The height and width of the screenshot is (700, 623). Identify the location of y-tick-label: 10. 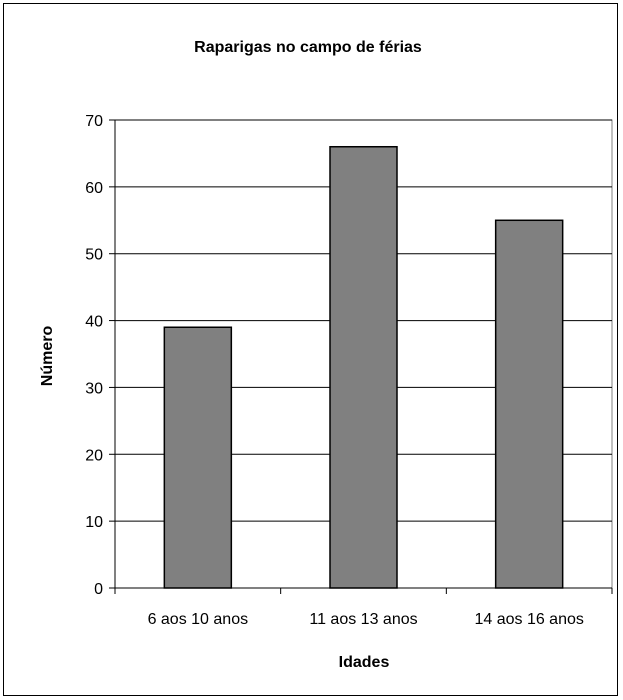
(94, 522).